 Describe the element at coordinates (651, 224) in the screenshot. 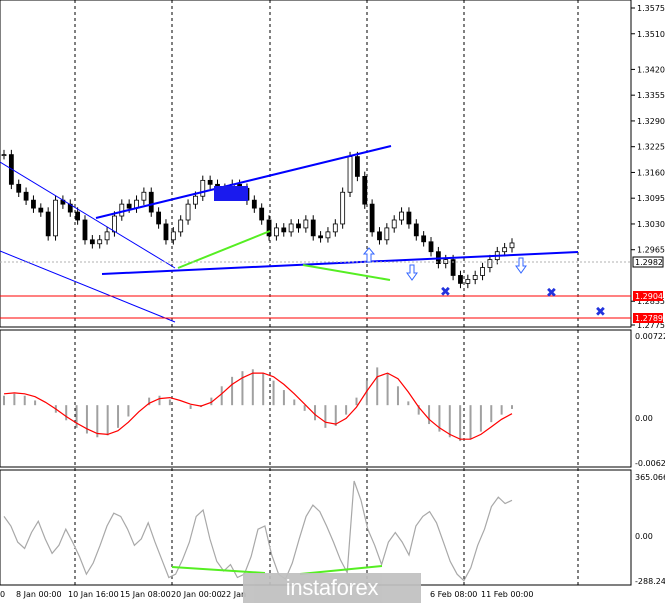

I see `price-tick-label: 1.3030` at that location.